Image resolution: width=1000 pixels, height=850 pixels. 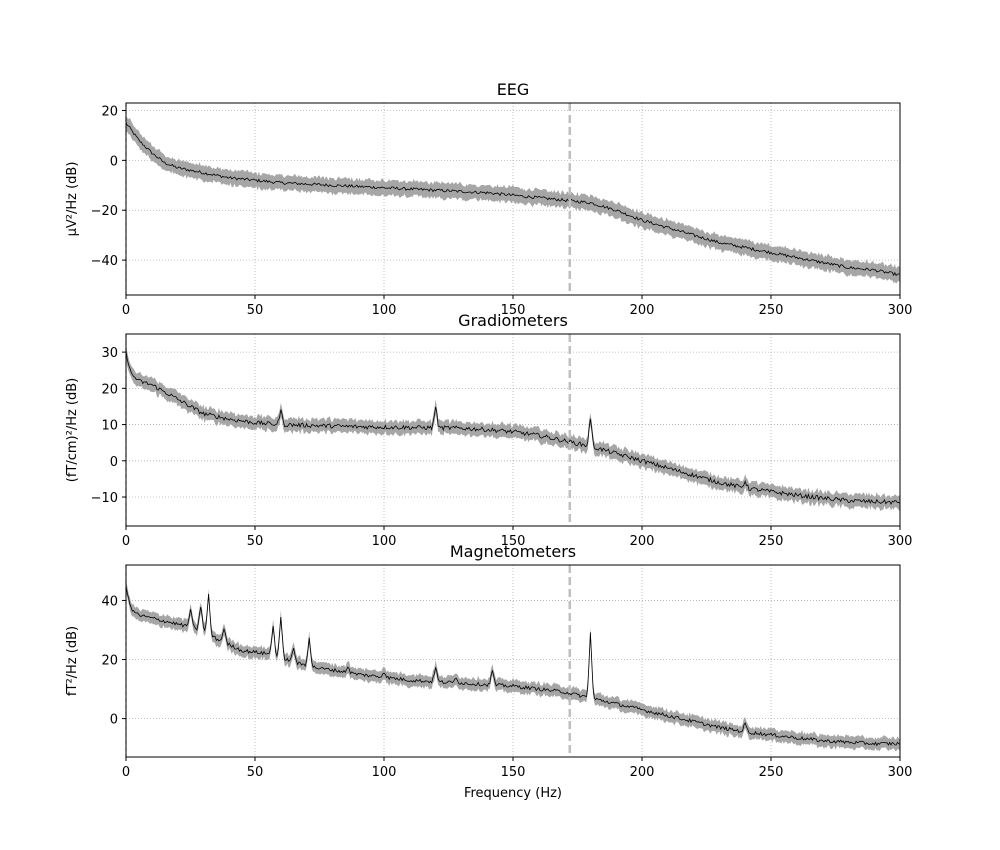 I want to click on eeg-title: EEG, so click(x=513, y=89).